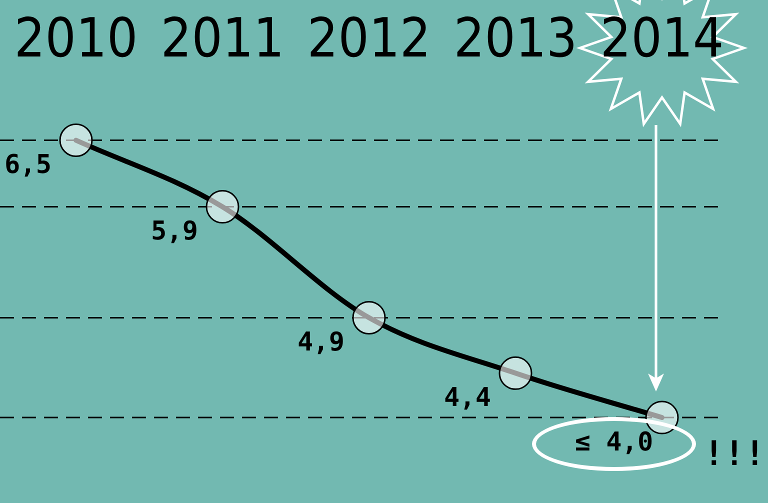  What do you see at coordinates (222, 38) in the screenshot?
I see `x-tick-label: 2011` at bounding box center [222, 38].